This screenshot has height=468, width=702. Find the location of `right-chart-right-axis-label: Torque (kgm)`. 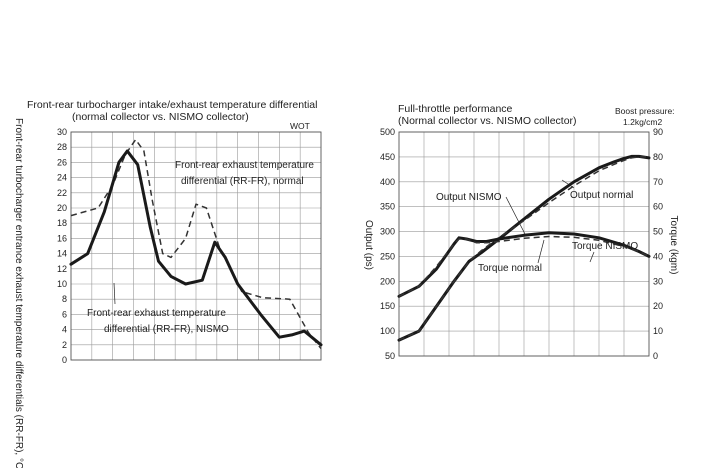

right-chart-right-axis-label: Torque (kgm) is located at coordinates (673, 245).